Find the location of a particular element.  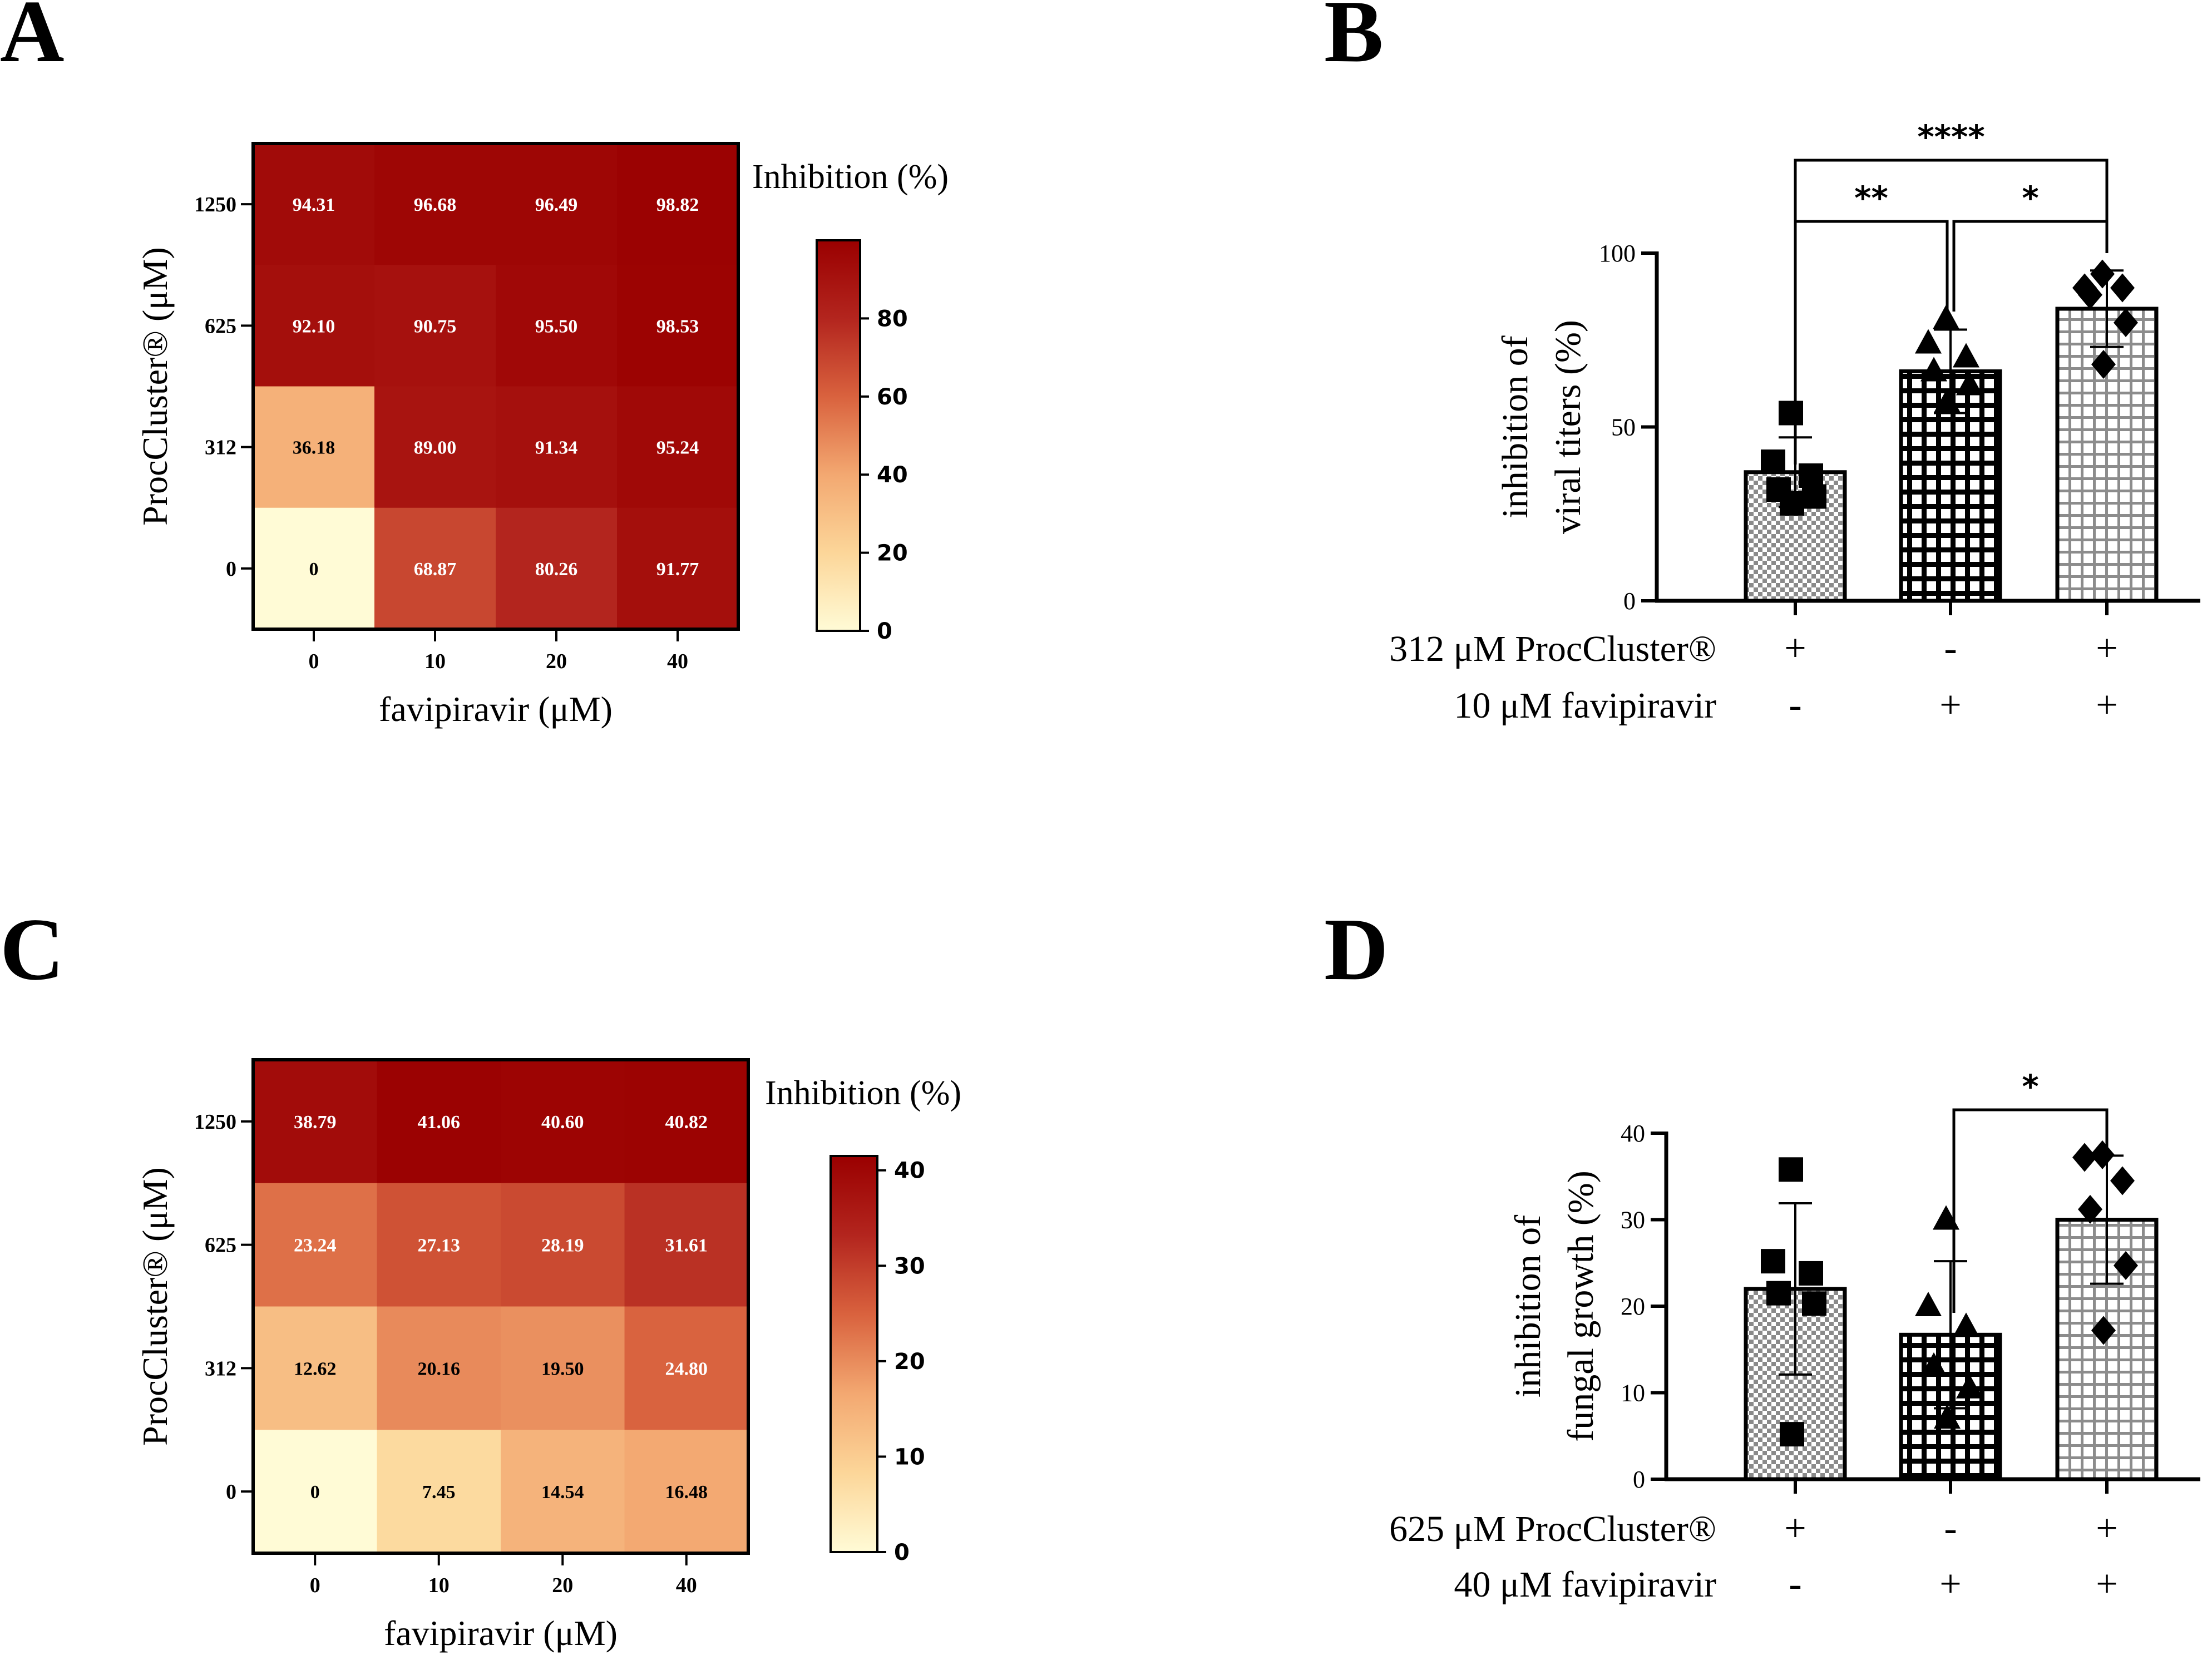

cell-value-label: 96.68 is located at coordinates (436, 205).